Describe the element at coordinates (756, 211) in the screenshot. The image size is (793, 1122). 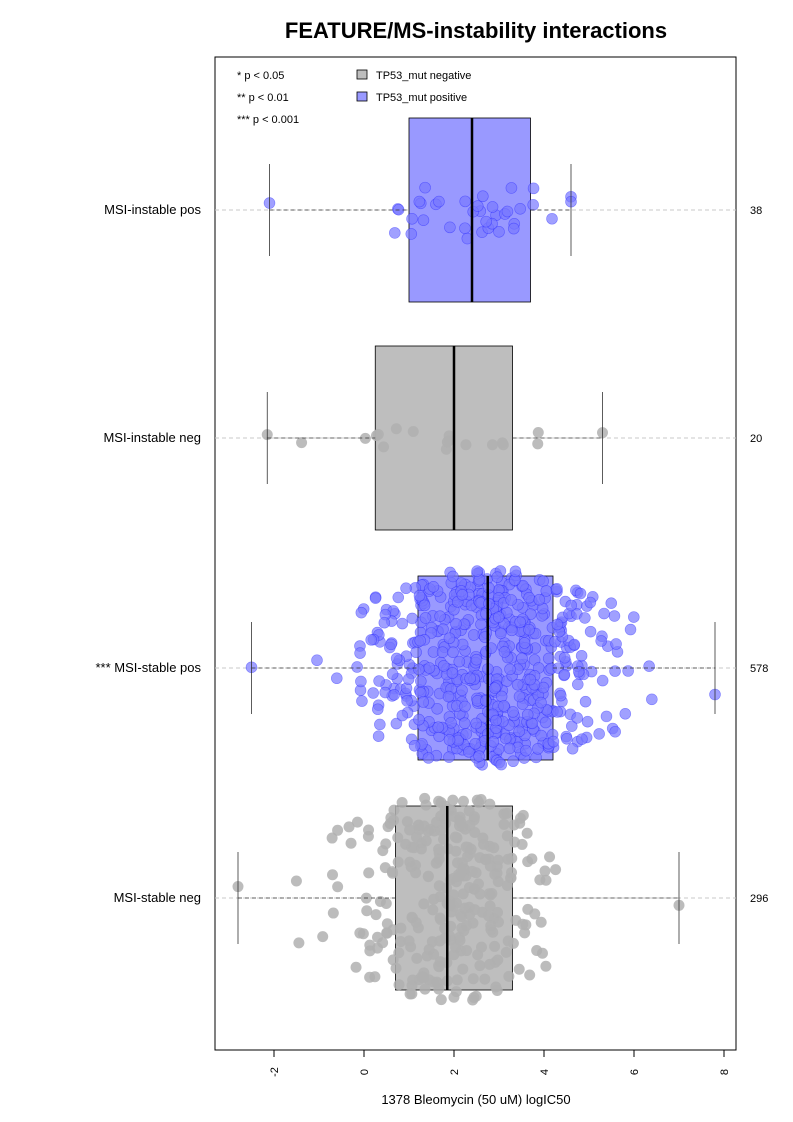
I see `group-count: 38` at that location.